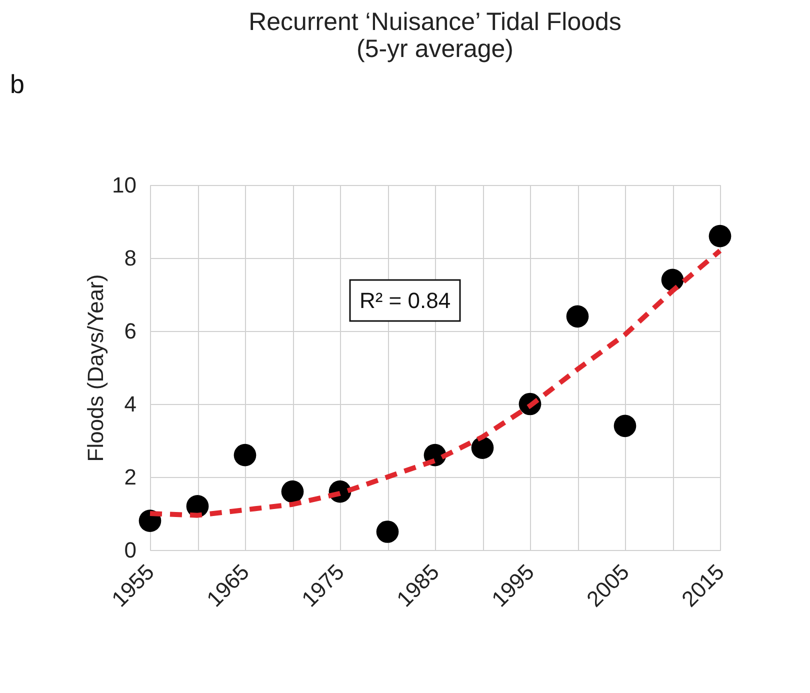 This screenshot has height=693, width=810. I want to click on y-tick-label: 8, so click(130, 258).